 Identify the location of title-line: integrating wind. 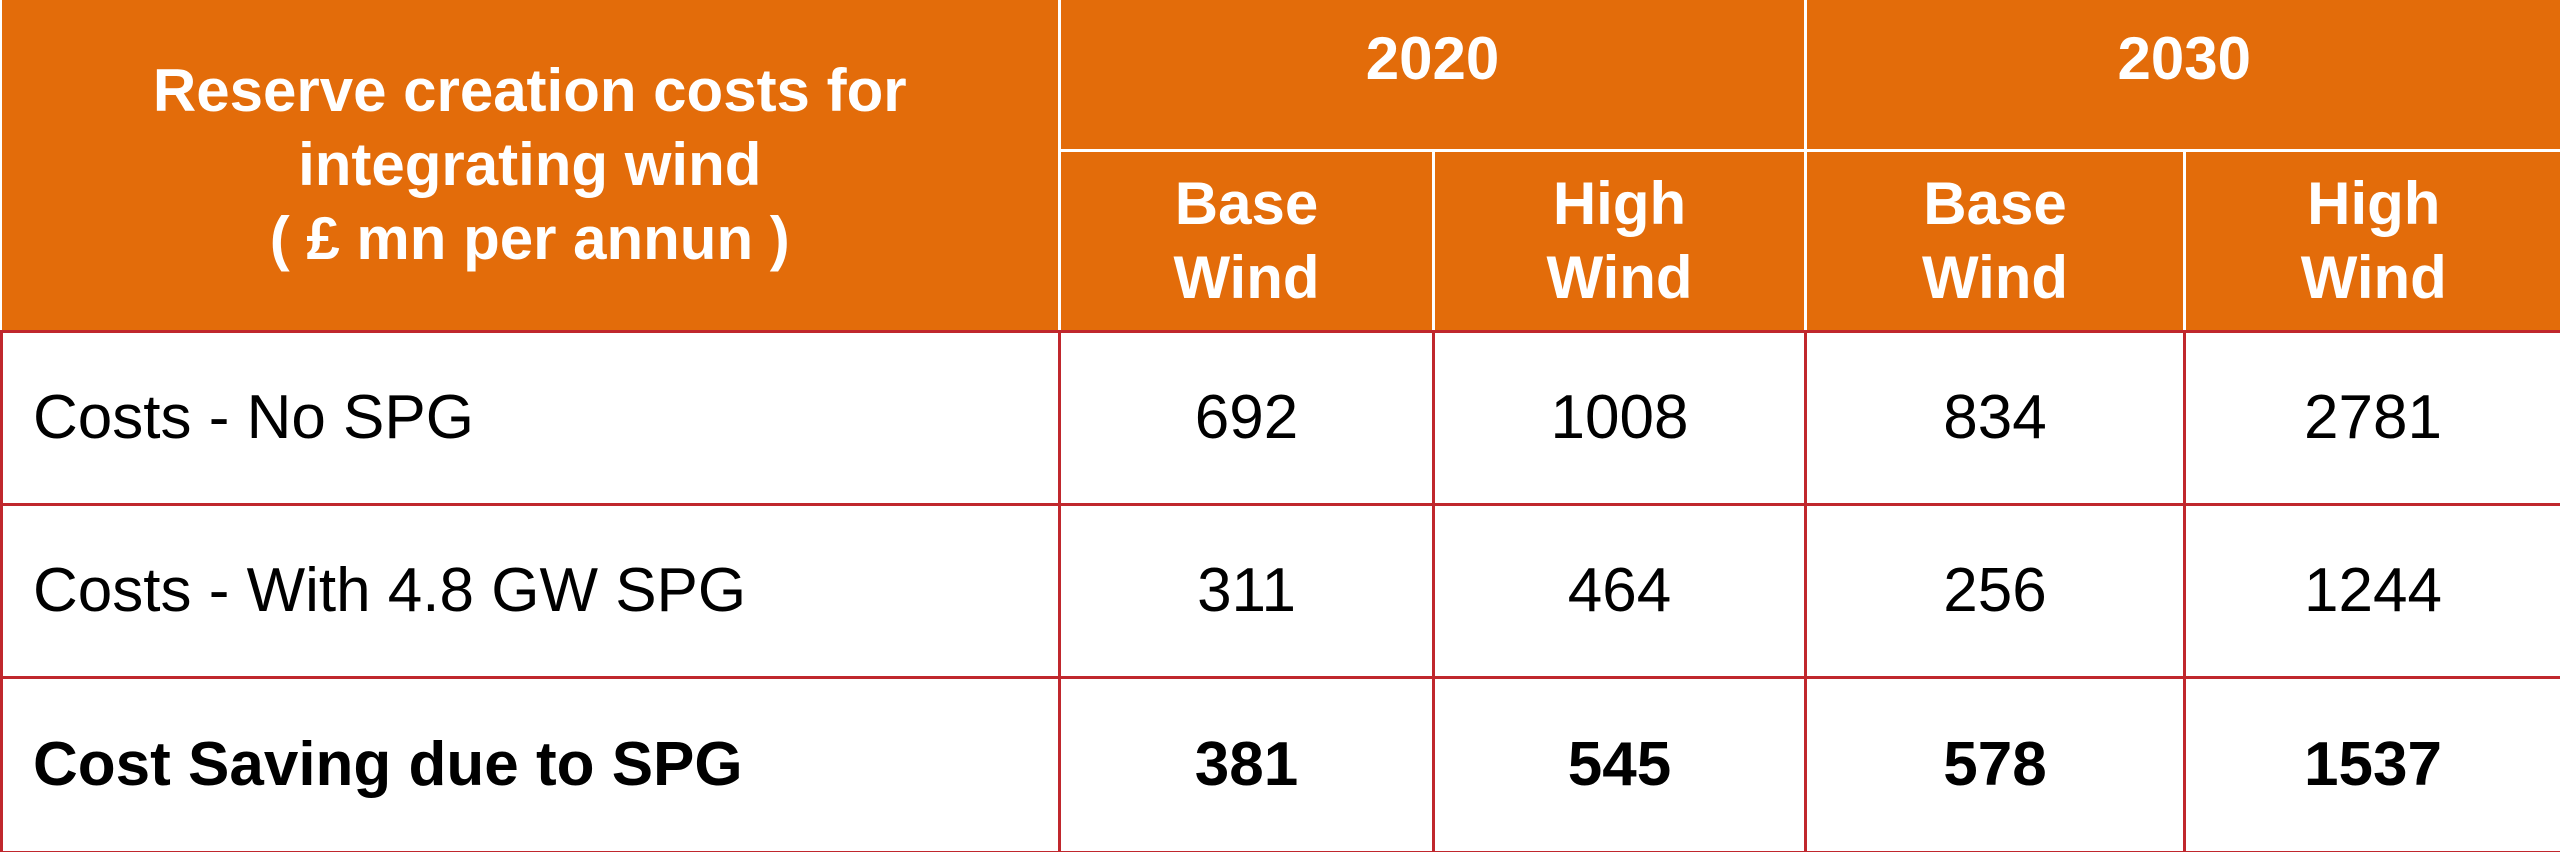
(530, 164).